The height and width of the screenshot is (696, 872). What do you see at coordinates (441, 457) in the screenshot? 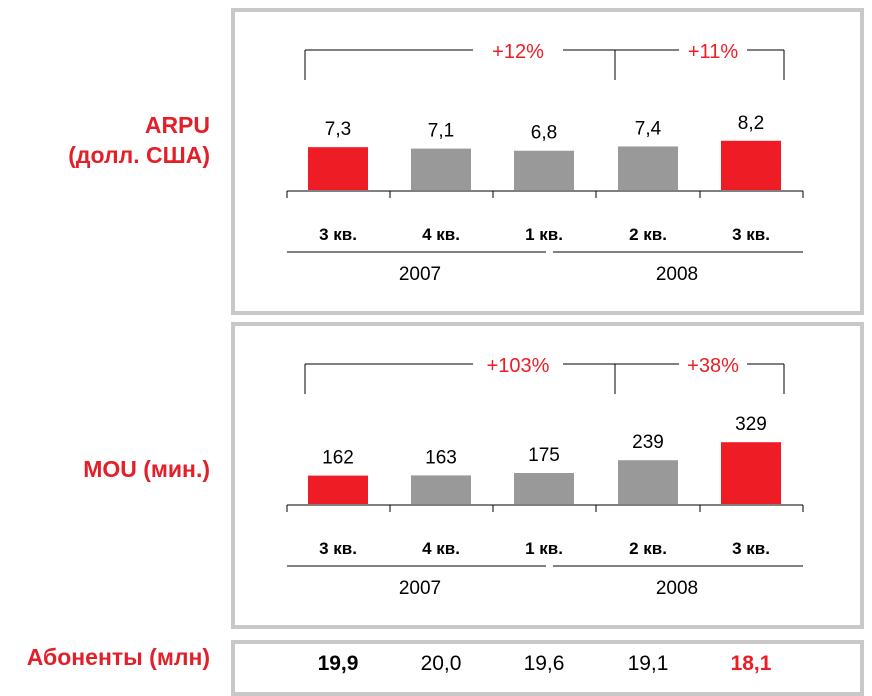
I see `mou-value-label-1: 163` at bounding box center [441, 457].